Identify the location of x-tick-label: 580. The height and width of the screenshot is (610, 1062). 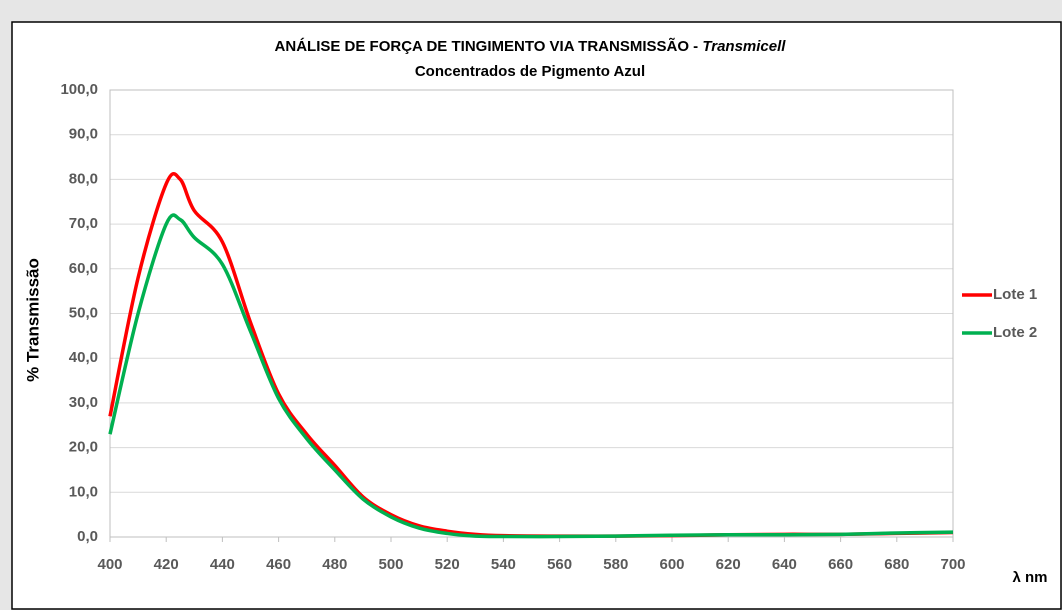
(615, 564).